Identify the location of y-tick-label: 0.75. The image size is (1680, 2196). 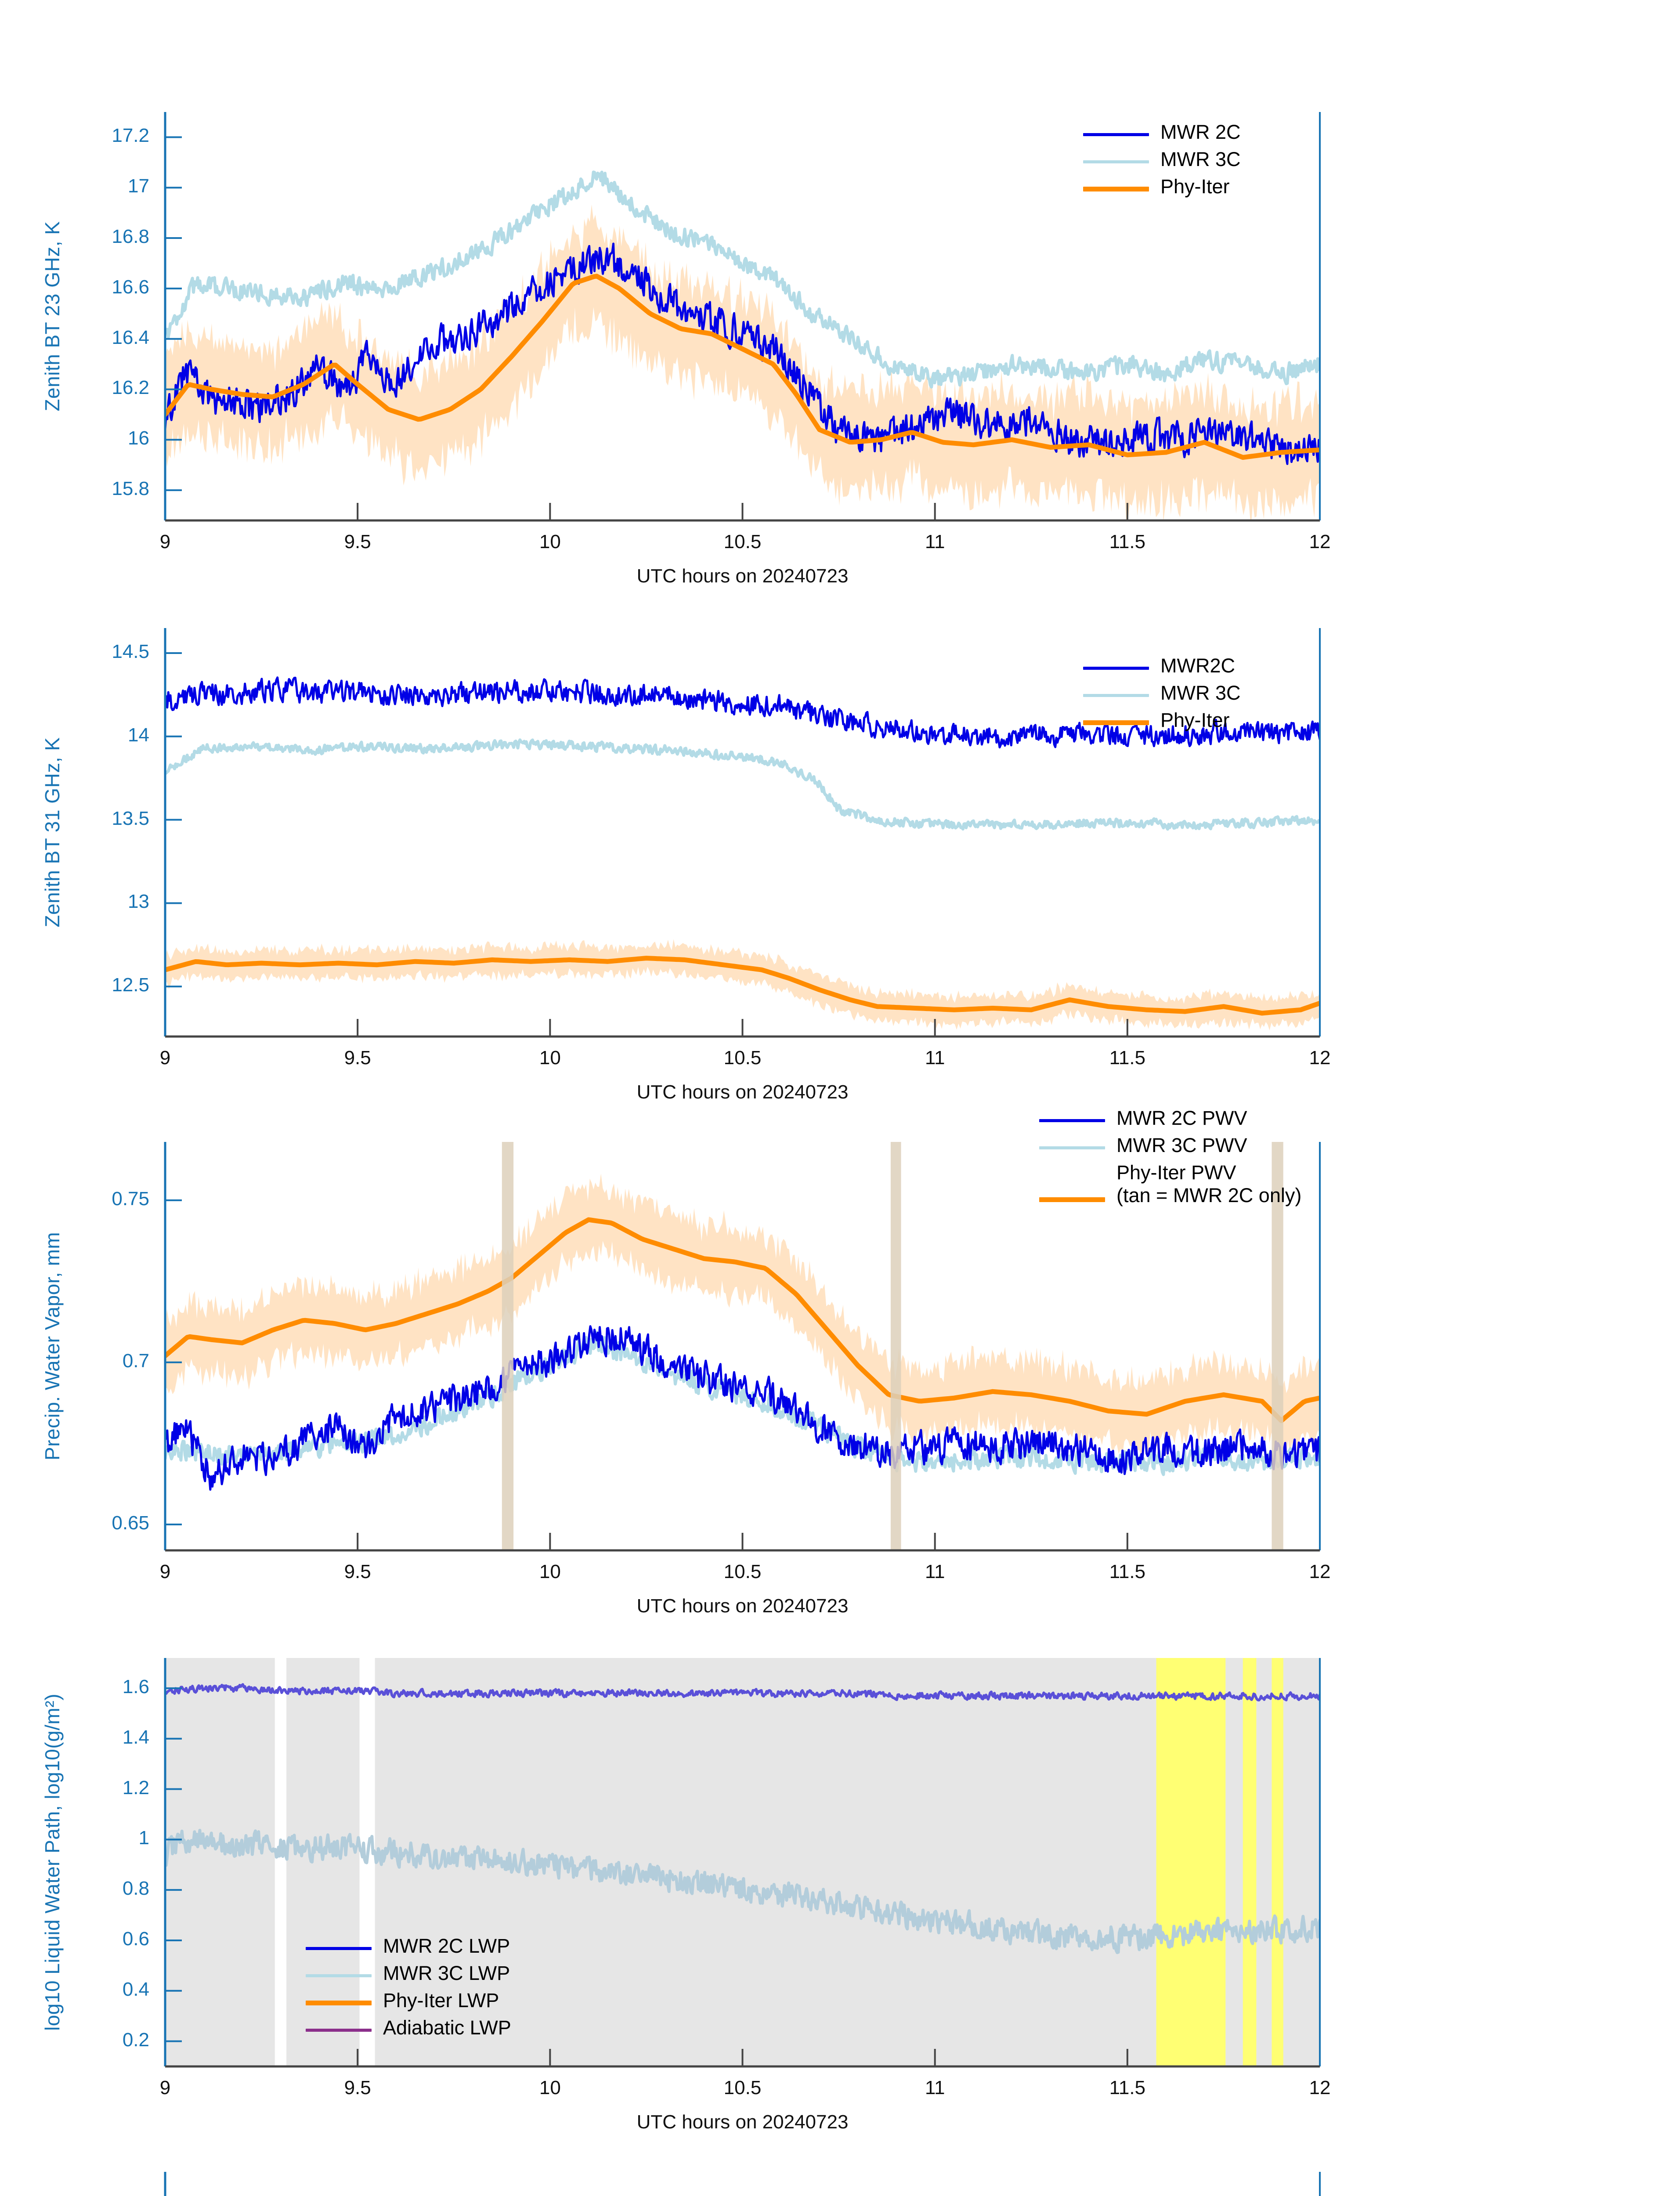
(130, 1199).